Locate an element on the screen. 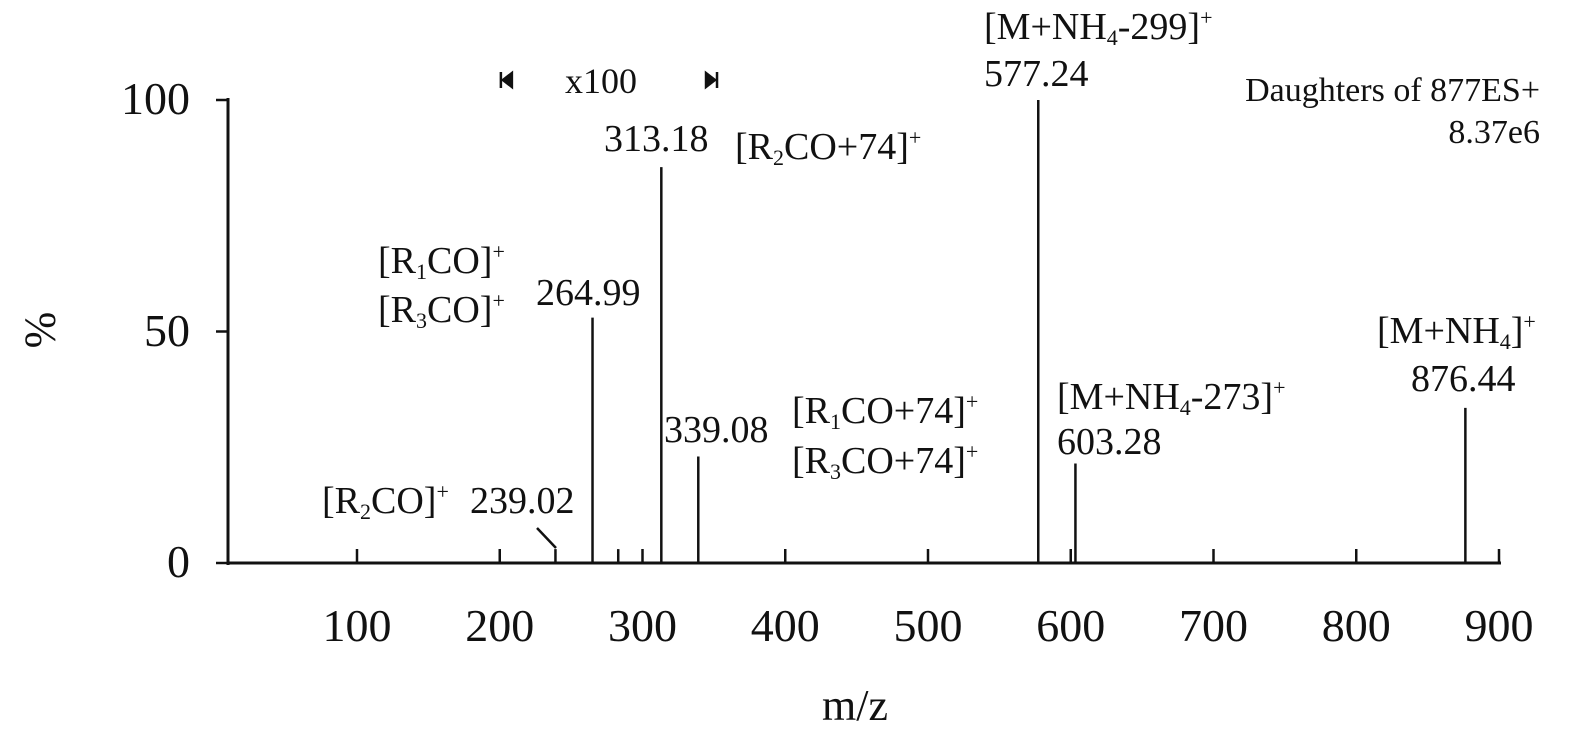 The height and width of the screenshot is (740, 1575). header-line1: Daughters of 877ES+ is located at coordinates (1392, 90).